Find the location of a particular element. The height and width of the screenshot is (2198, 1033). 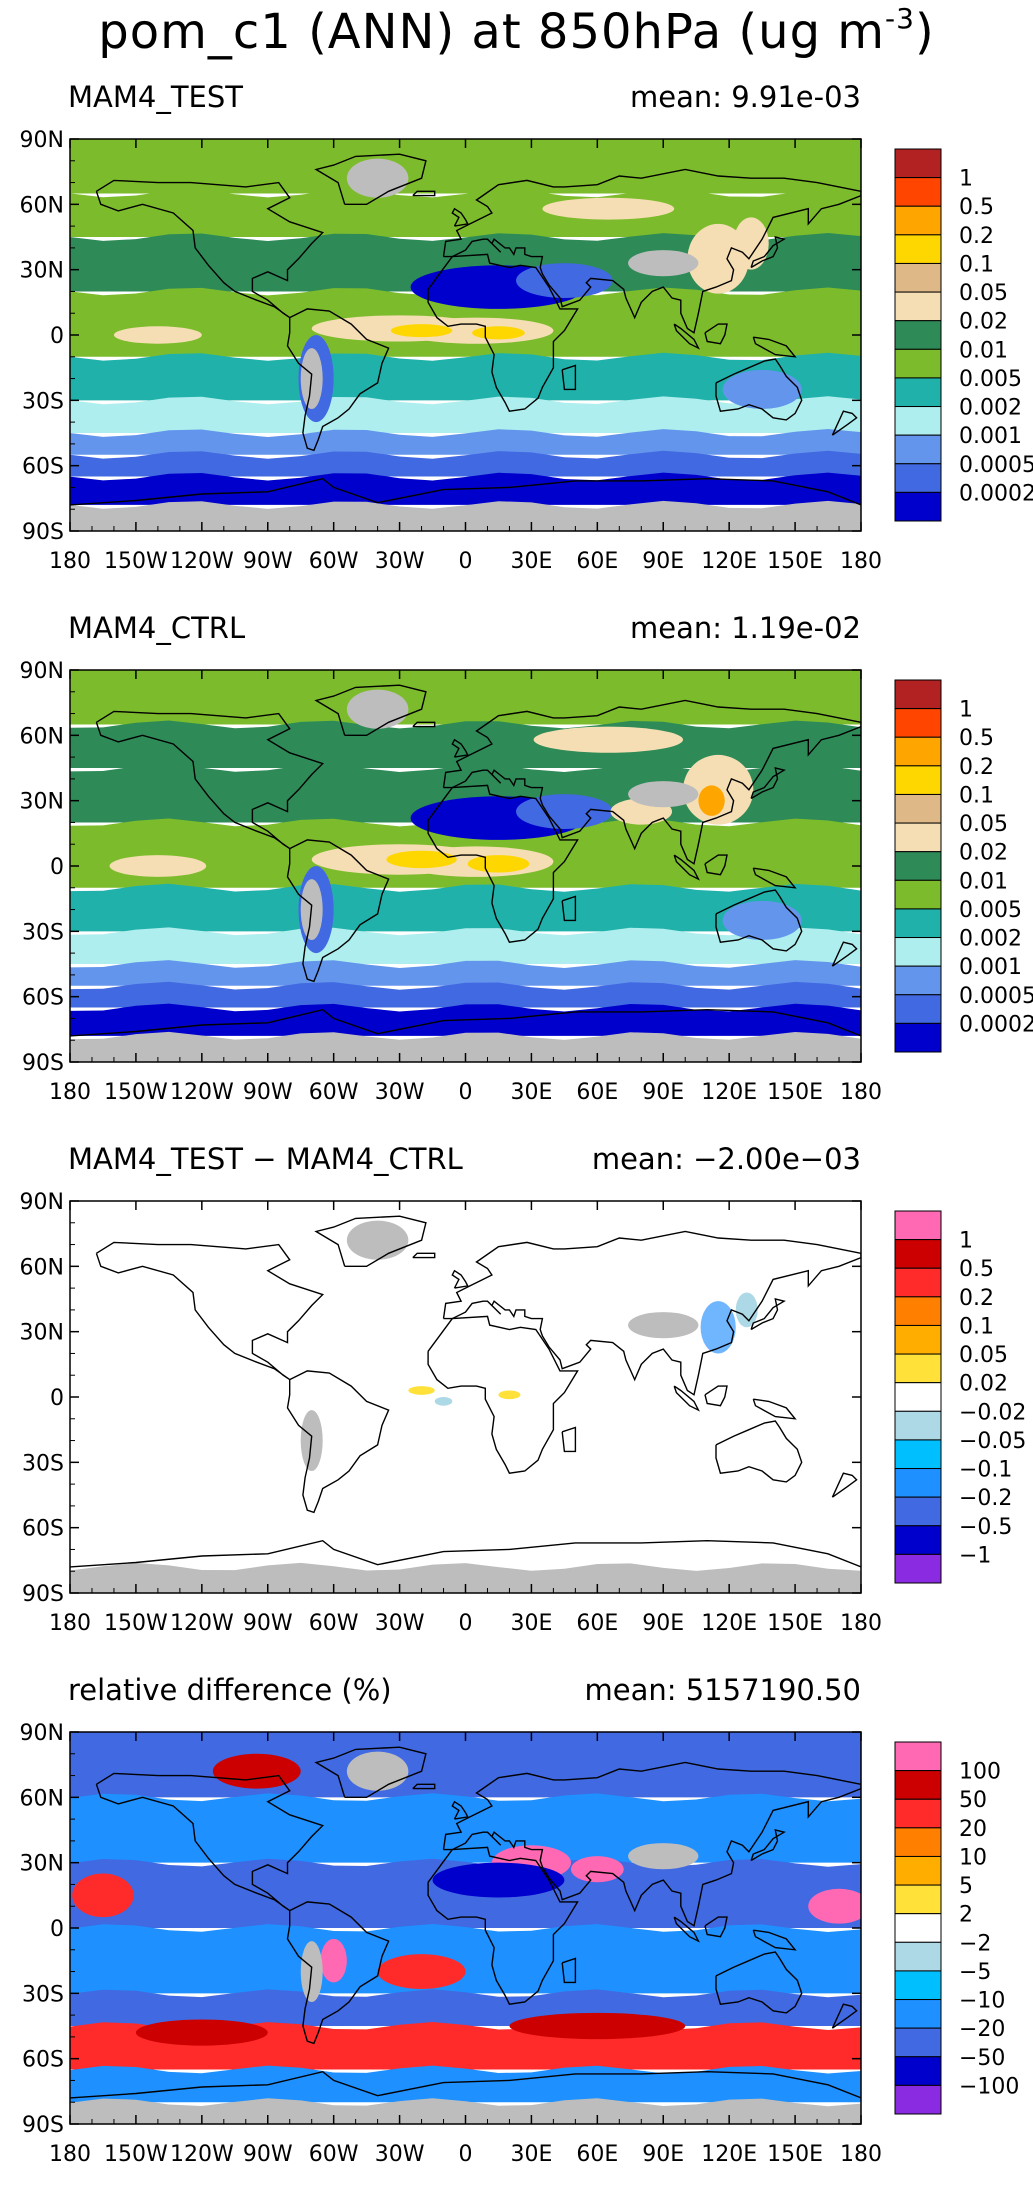

y-tick-label: 30S is located at coordinates (43, 1463).